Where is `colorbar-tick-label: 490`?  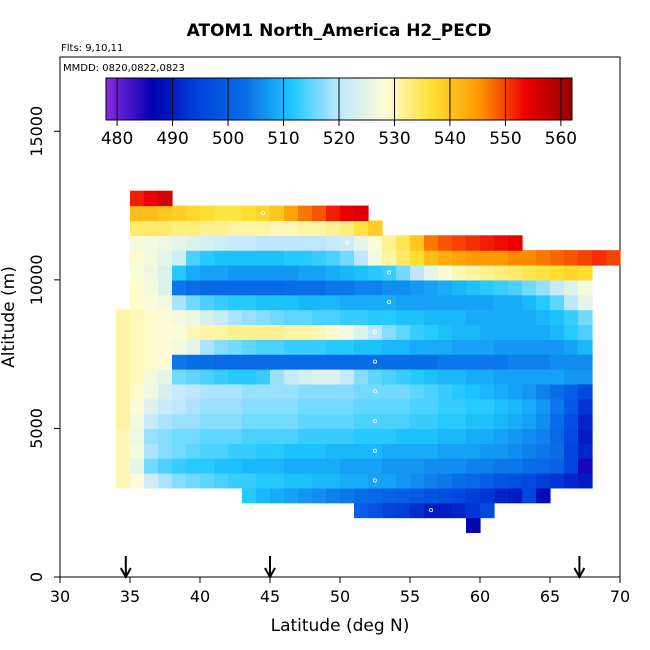 colorbar-tick-label: 490 is located at coordinates (172, 139).